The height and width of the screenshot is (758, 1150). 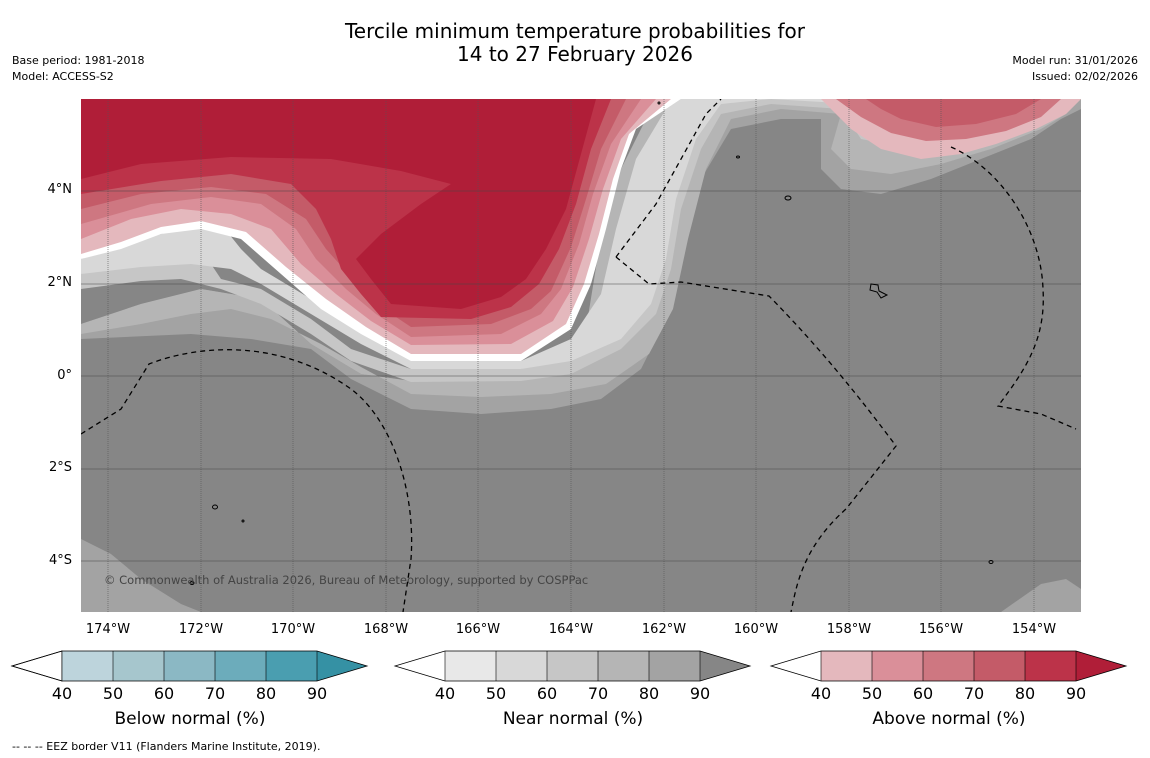 What do you see at coordinates (547, 693) in the screenshot?
I see `near-tick-60: 60` at bounding box center [547, 693].